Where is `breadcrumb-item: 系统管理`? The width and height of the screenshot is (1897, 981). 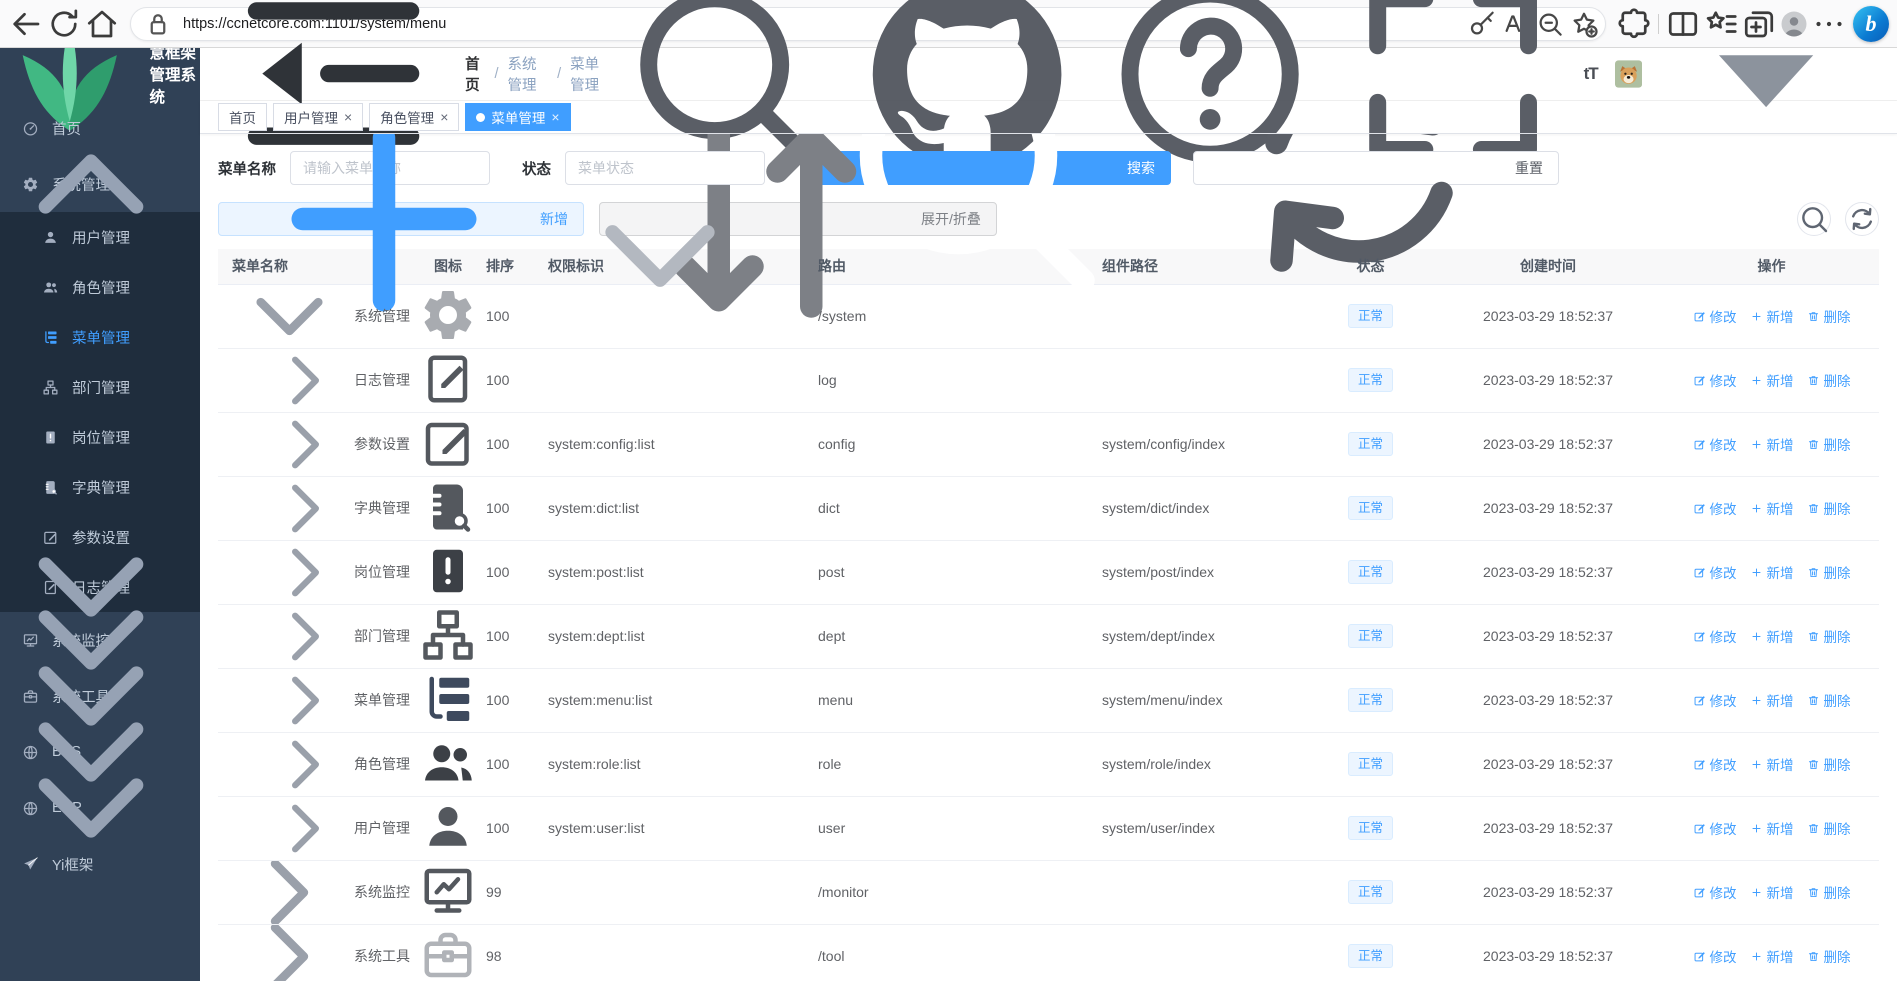 breadcrumb-item: 系统管理 is located at coordinates (522, 75).